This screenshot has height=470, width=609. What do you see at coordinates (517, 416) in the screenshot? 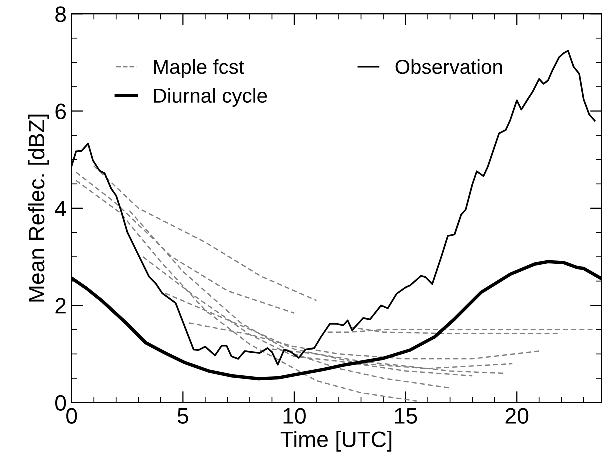
I see `x-tick-label: 20` at bounding box center [517, 416].